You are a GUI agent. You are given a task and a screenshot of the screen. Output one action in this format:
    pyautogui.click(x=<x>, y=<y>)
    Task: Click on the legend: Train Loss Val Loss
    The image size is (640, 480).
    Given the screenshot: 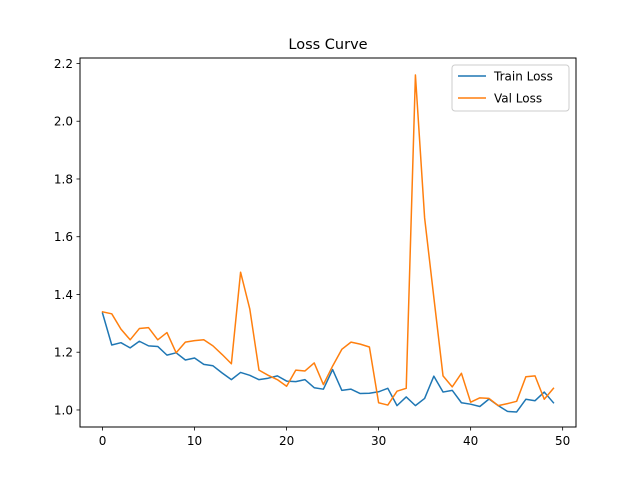 What is the action you would take?
    pyautogui.click(x=510, y=88)
    